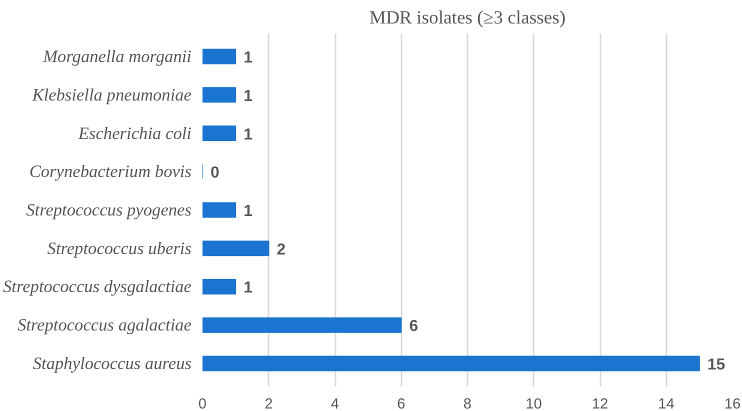  Describe the element at coordinates (202, 403) in the screenshot. I see `x-tick-label: 0` at that location.